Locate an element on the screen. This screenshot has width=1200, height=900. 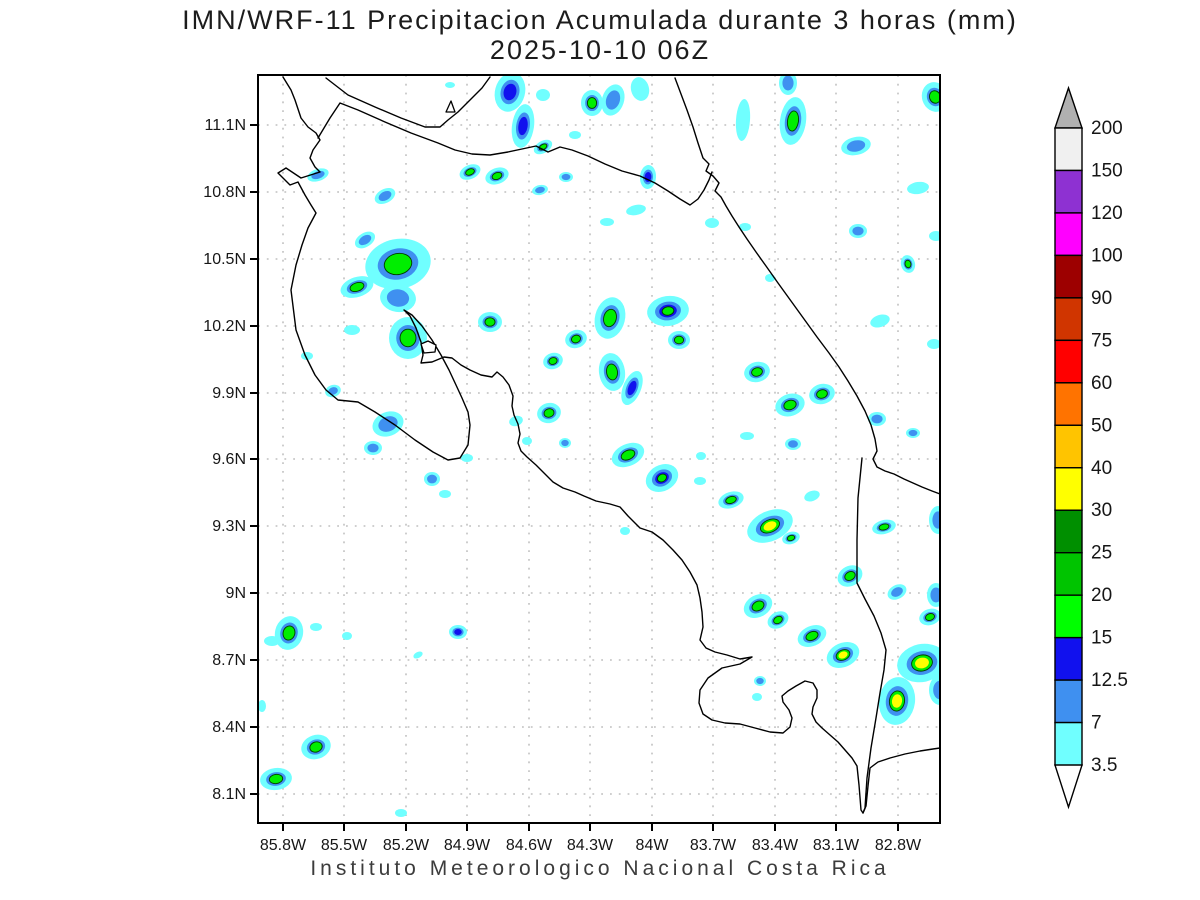
colorbar-level-label: 20 is located at coordinates (1101, 595).